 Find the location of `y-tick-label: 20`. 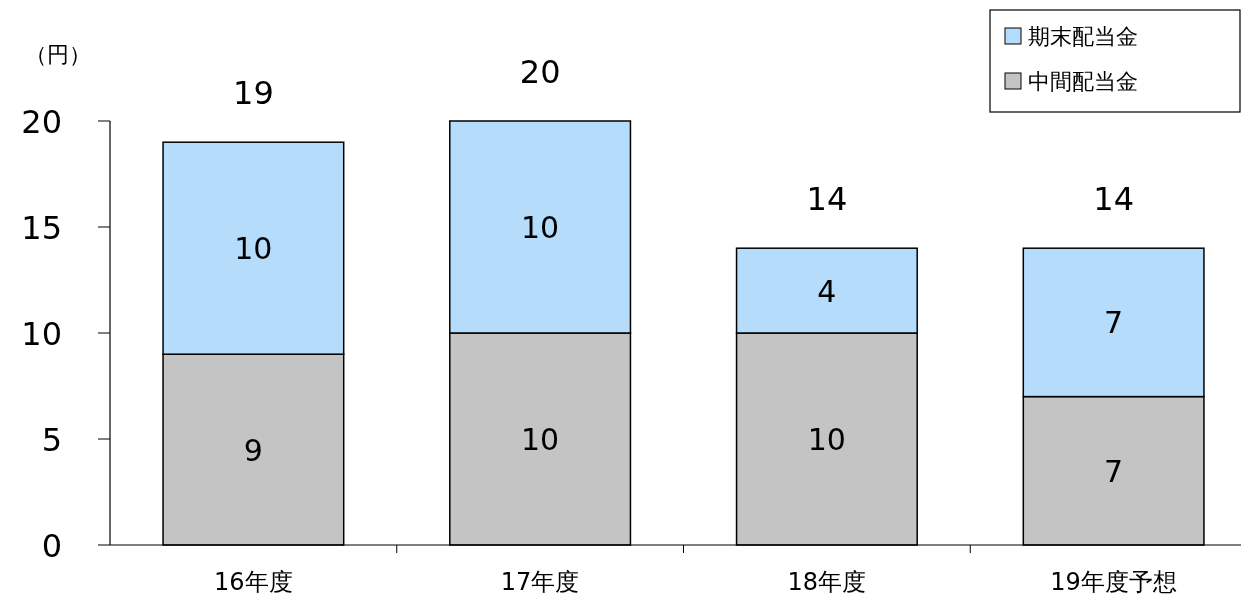

y-tick-label: 20 is located at coordinates (41, 122).